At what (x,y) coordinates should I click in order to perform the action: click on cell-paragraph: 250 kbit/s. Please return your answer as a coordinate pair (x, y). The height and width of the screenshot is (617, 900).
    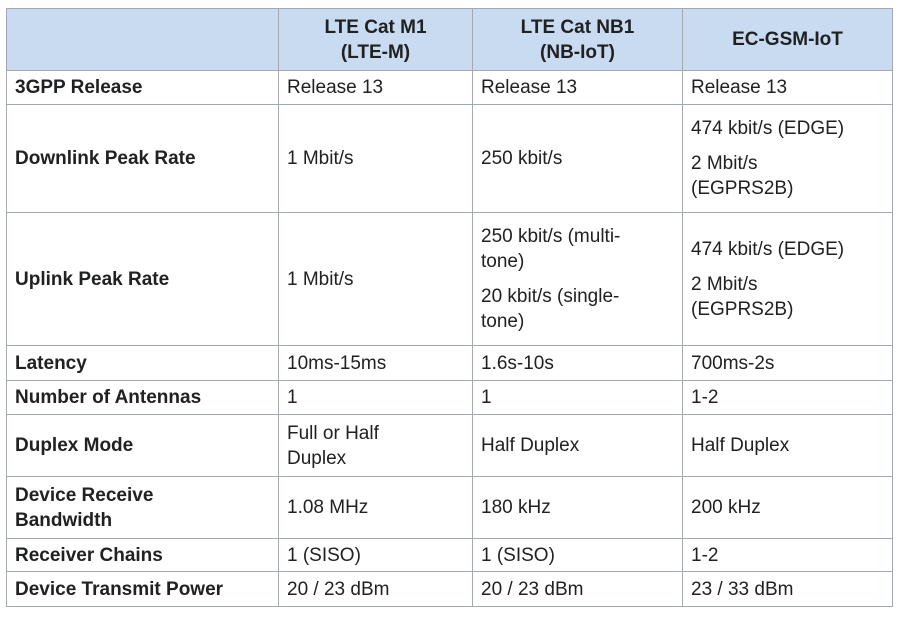
    Looking at the image, I should click on (577, 158).